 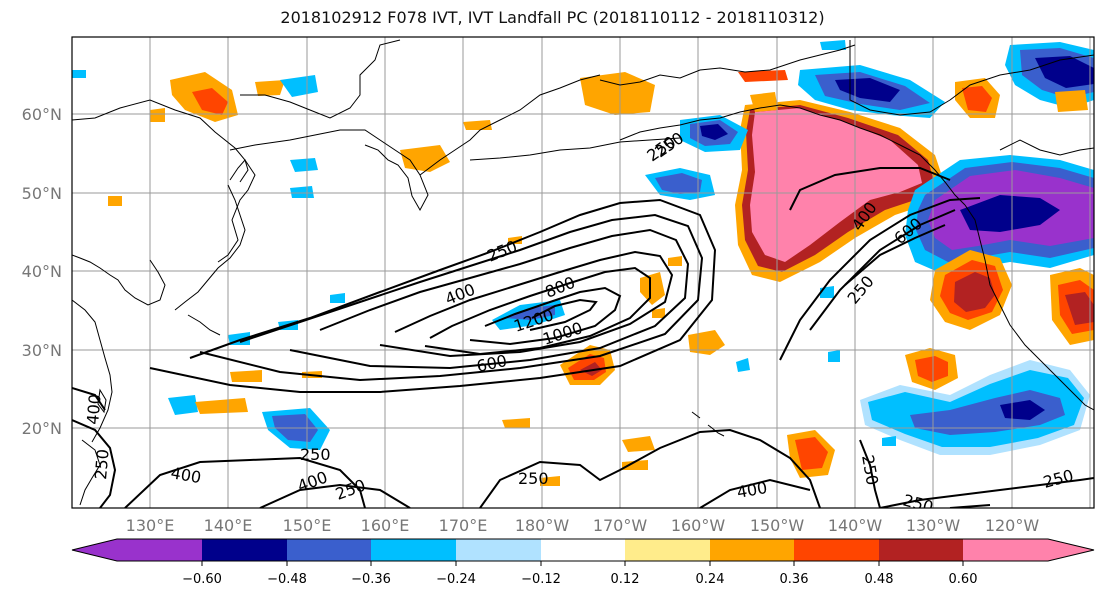 What do you see at coordinates (855, 525) in the screenshot?
I see `lon-label: 140°W` at bounding box center [855, 525].